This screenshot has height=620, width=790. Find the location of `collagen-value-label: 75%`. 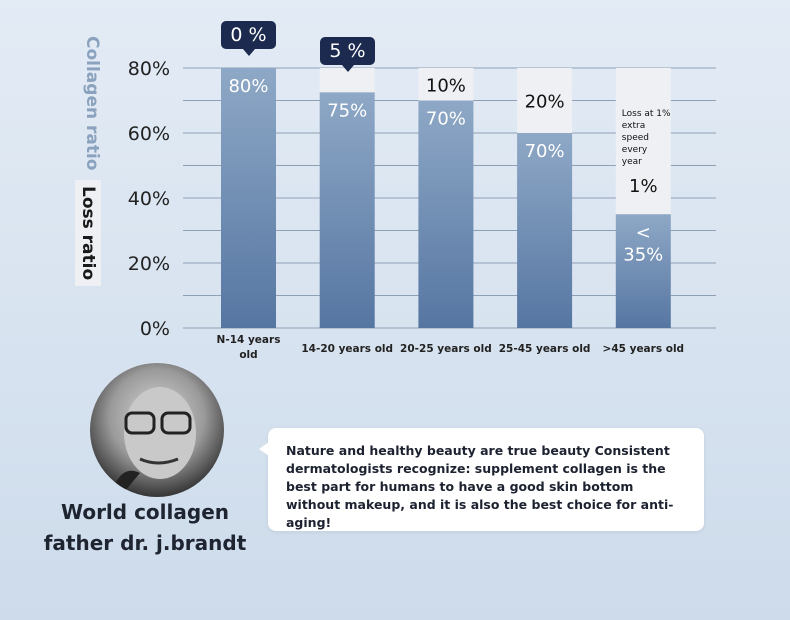

collagen-value-label: 75% is located at coordinates (347, 110).